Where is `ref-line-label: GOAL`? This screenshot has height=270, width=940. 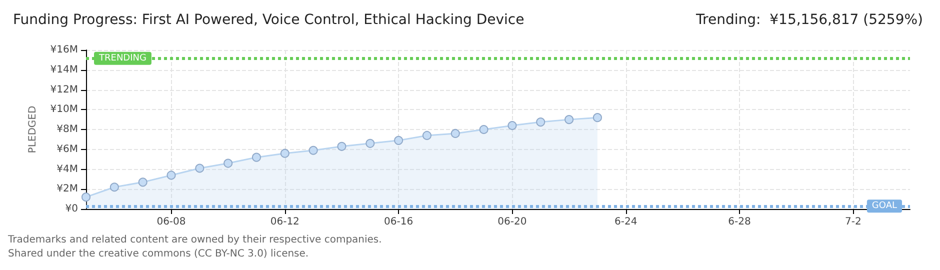
ref-line-label: GOAL is located at coordinates (884, 206).